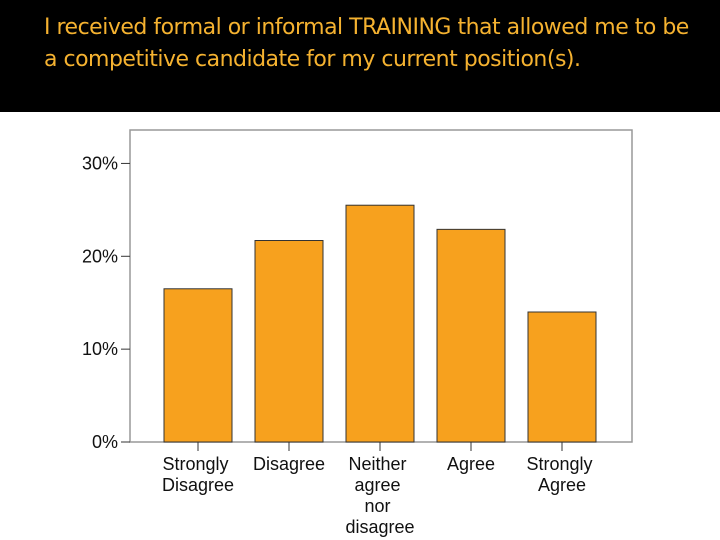  I want to click on x-tick-line: Neither, so click(379, 464).